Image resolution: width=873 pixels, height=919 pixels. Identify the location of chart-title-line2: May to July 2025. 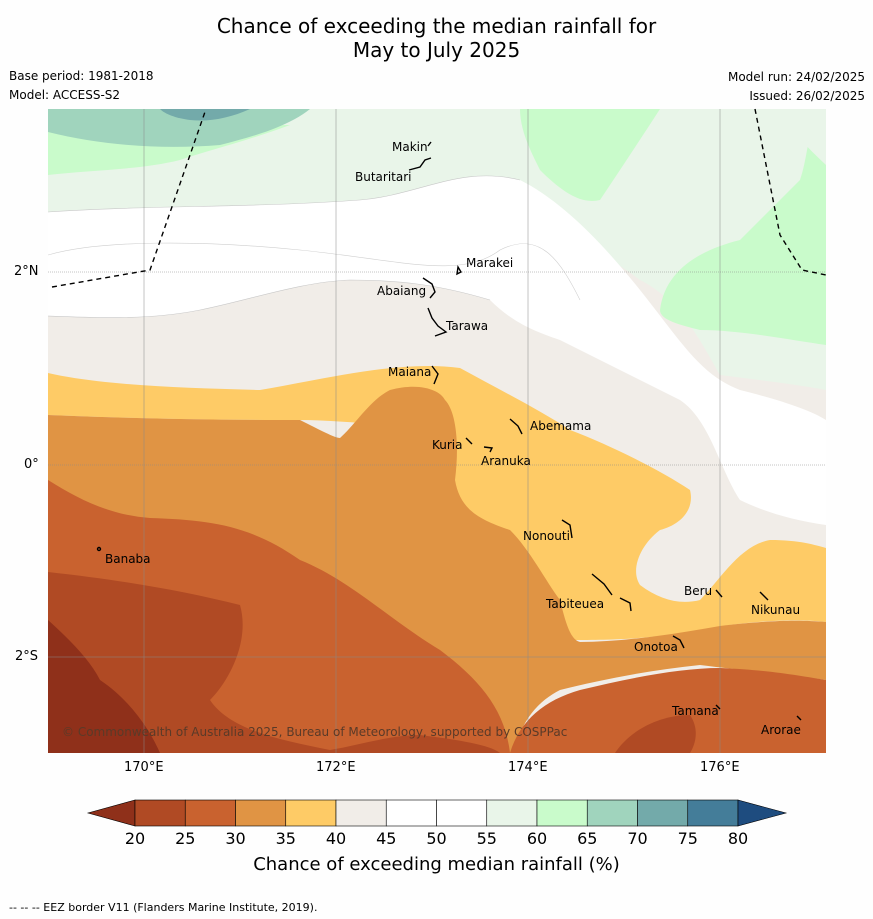
(436, 50).